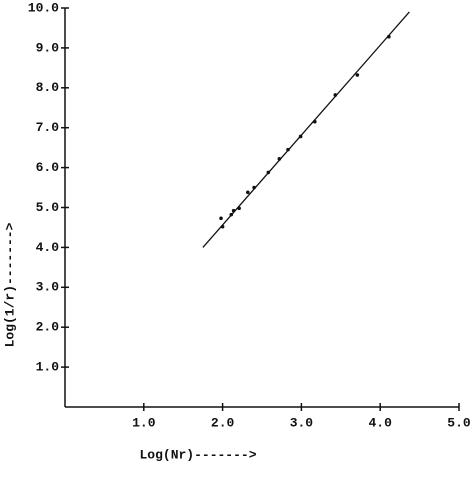  Describe the element at coordinates (48, 367) in the screenshot. I see `y-tick-label: 1.0` at that location.